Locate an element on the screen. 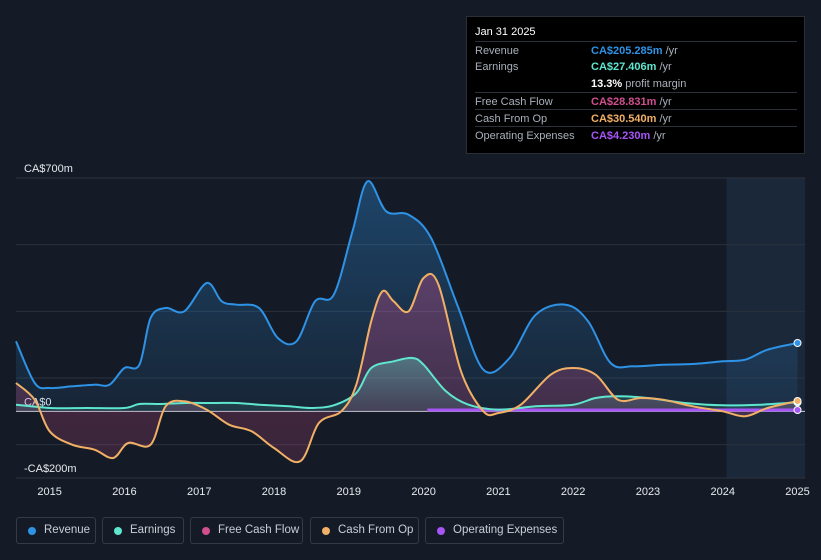  tooltip-row-profit-margin: 13.3% profit margin is located at coordinates (636, 83).